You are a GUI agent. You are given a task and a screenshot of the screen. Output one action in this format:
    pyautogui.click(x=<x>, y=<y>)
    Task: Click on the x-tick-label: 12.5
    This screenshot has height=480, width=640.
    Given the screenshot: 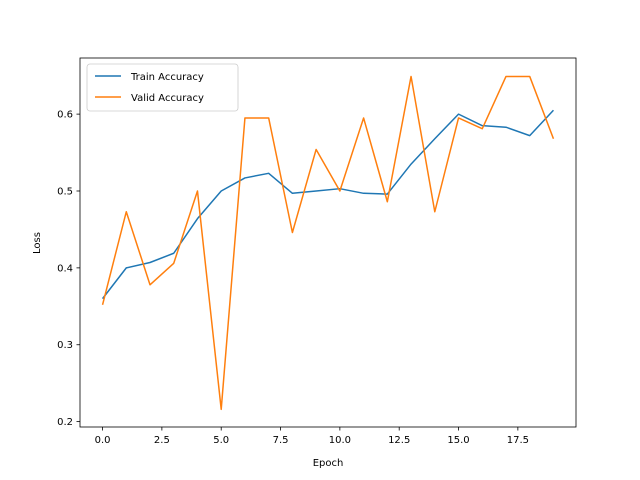 What is the action you would take?
    pyautogui.click(x=399, y=440)
    